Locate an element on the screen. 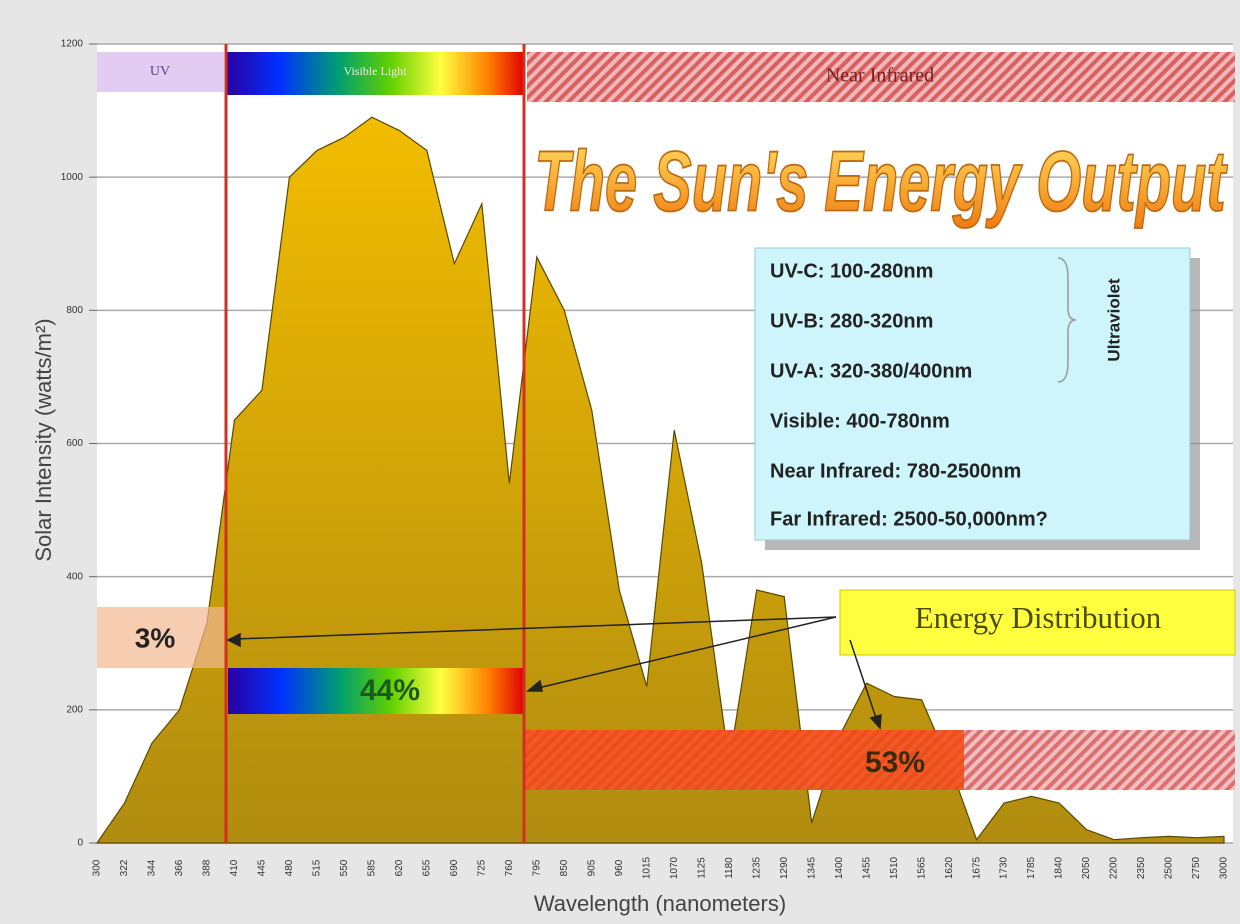 The image size is (1240, 924). arrows is located at coordinates (554, 673).